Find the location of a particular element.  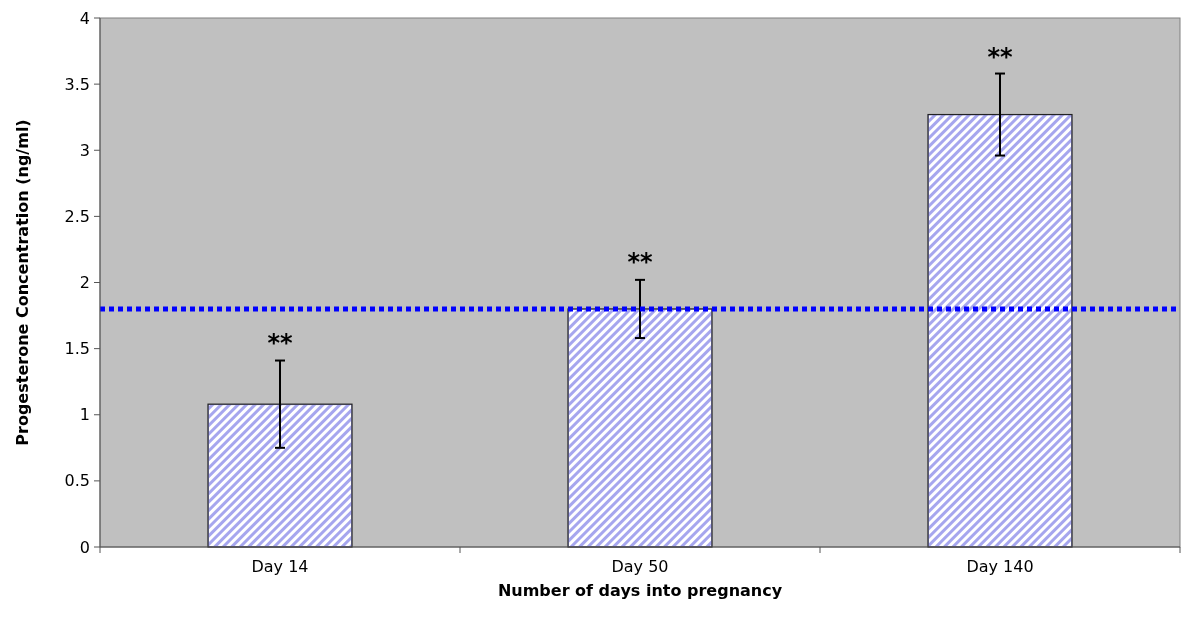

y-tick-label: 3.5 is located at coordinates (77, 84).